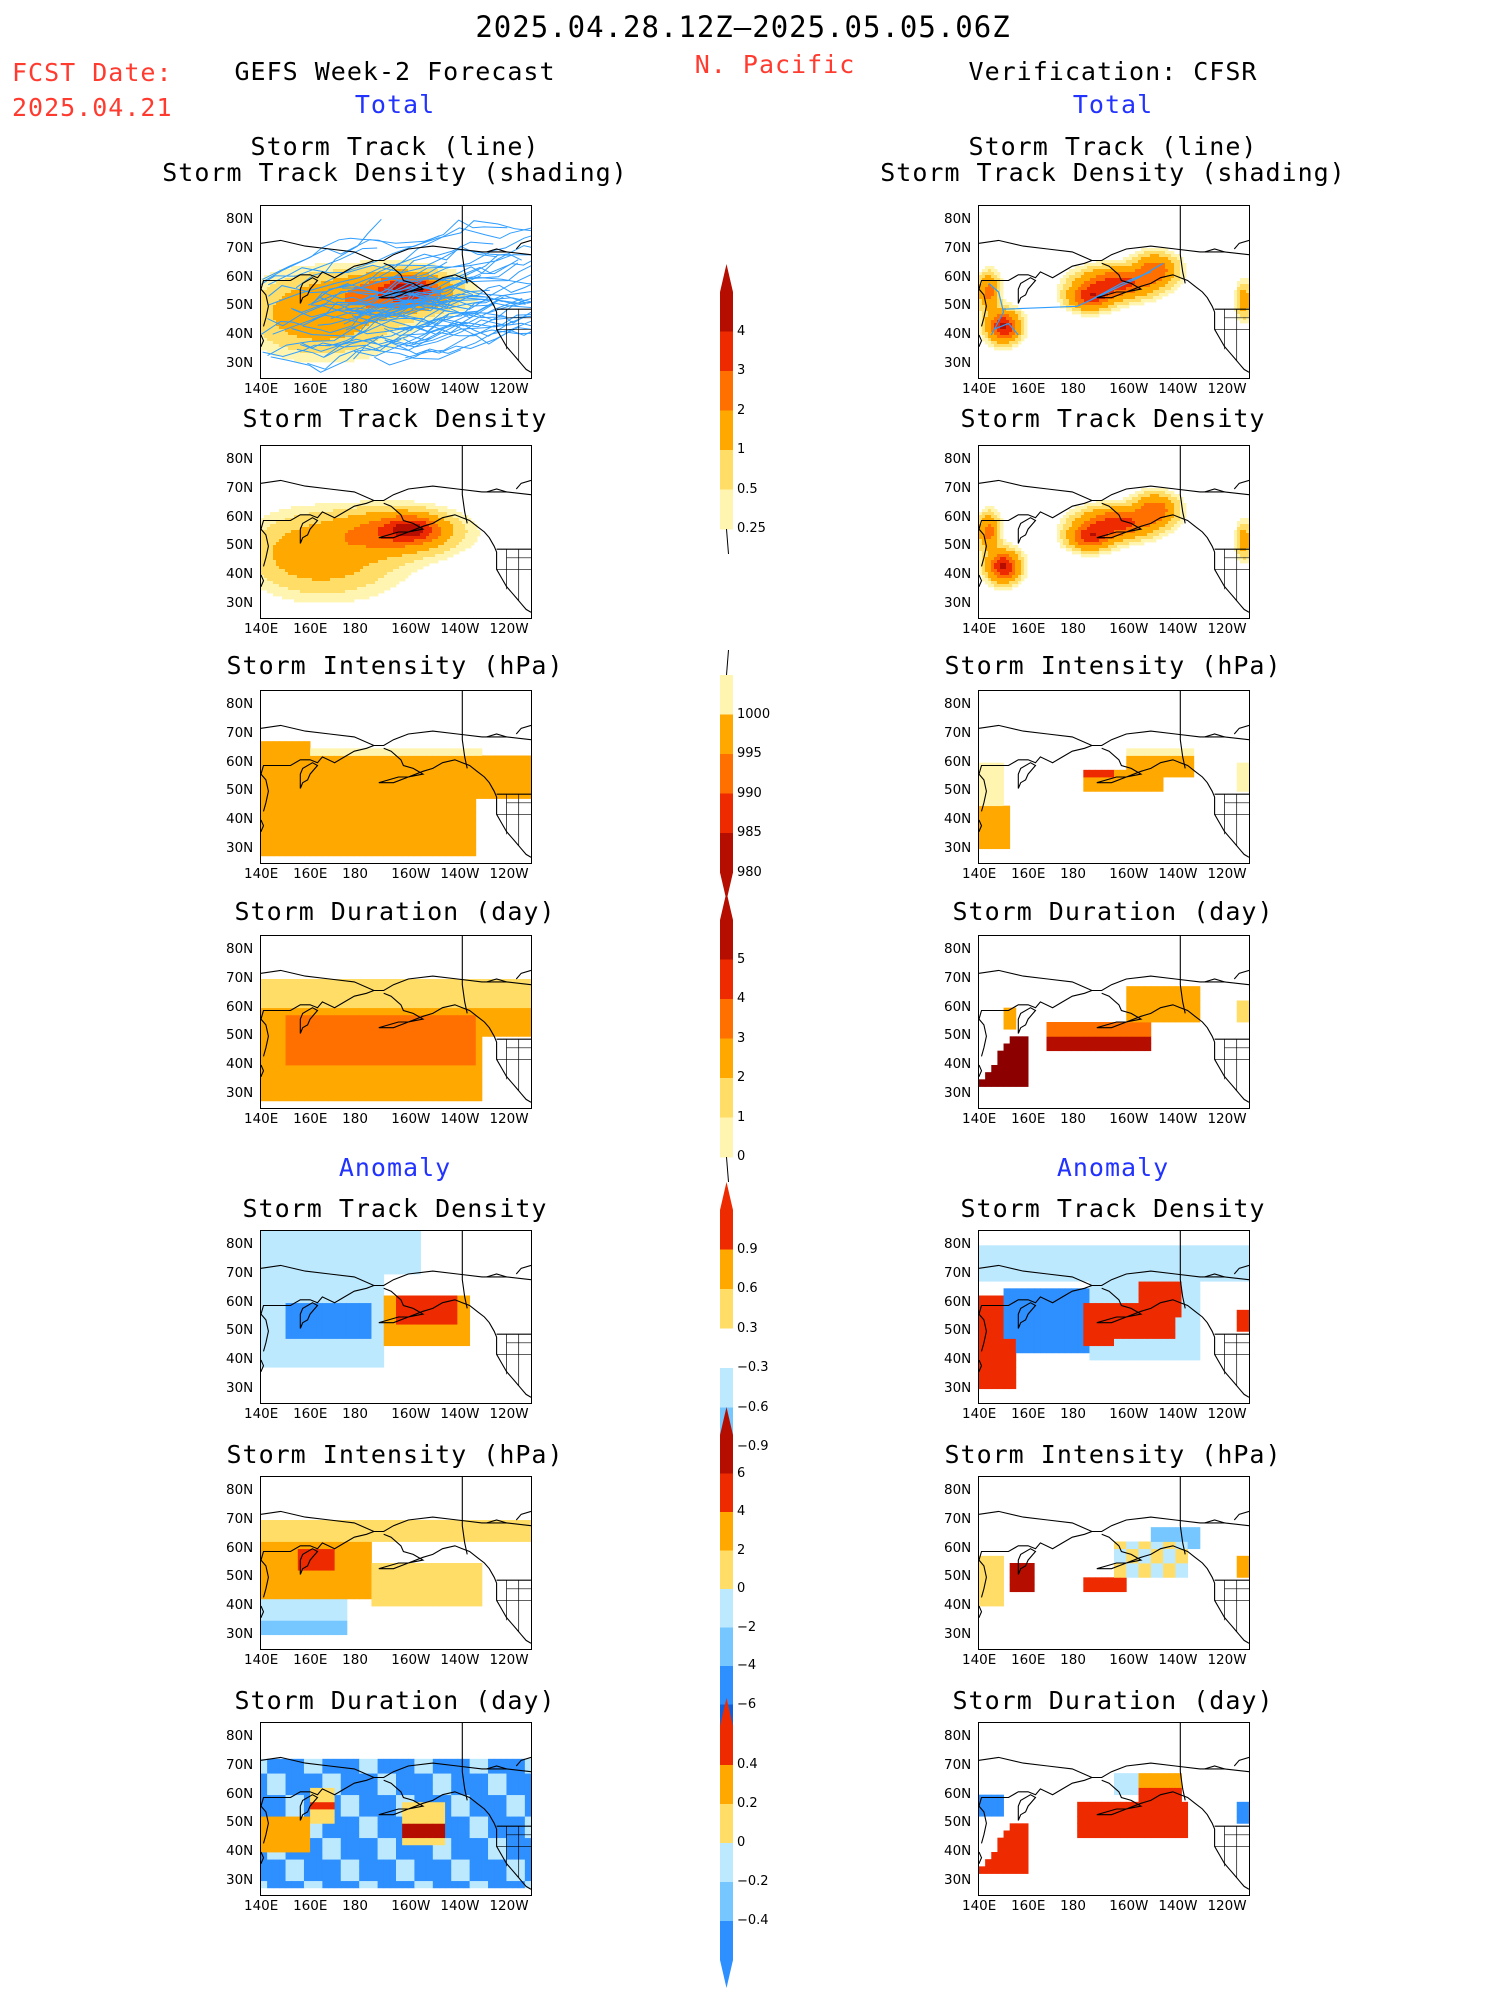 Image resolution: width=1487 pixels, height=1994 pixels. Describe the element at coordinates (1113, 71) in the screenshot. I see `verification-title: Verification: CFSR` at that location.